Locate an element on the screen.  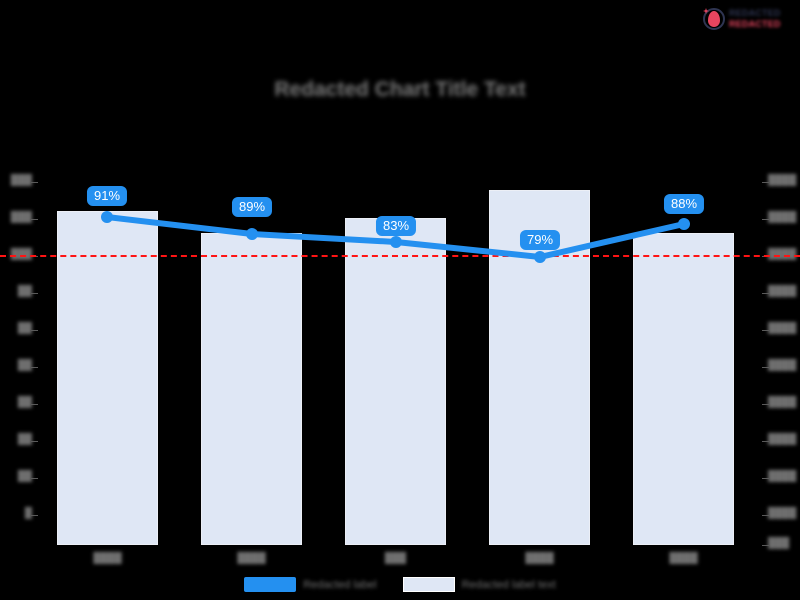
yleft-layer-tick-label-1: ███ is located at coordinates (21, 217).